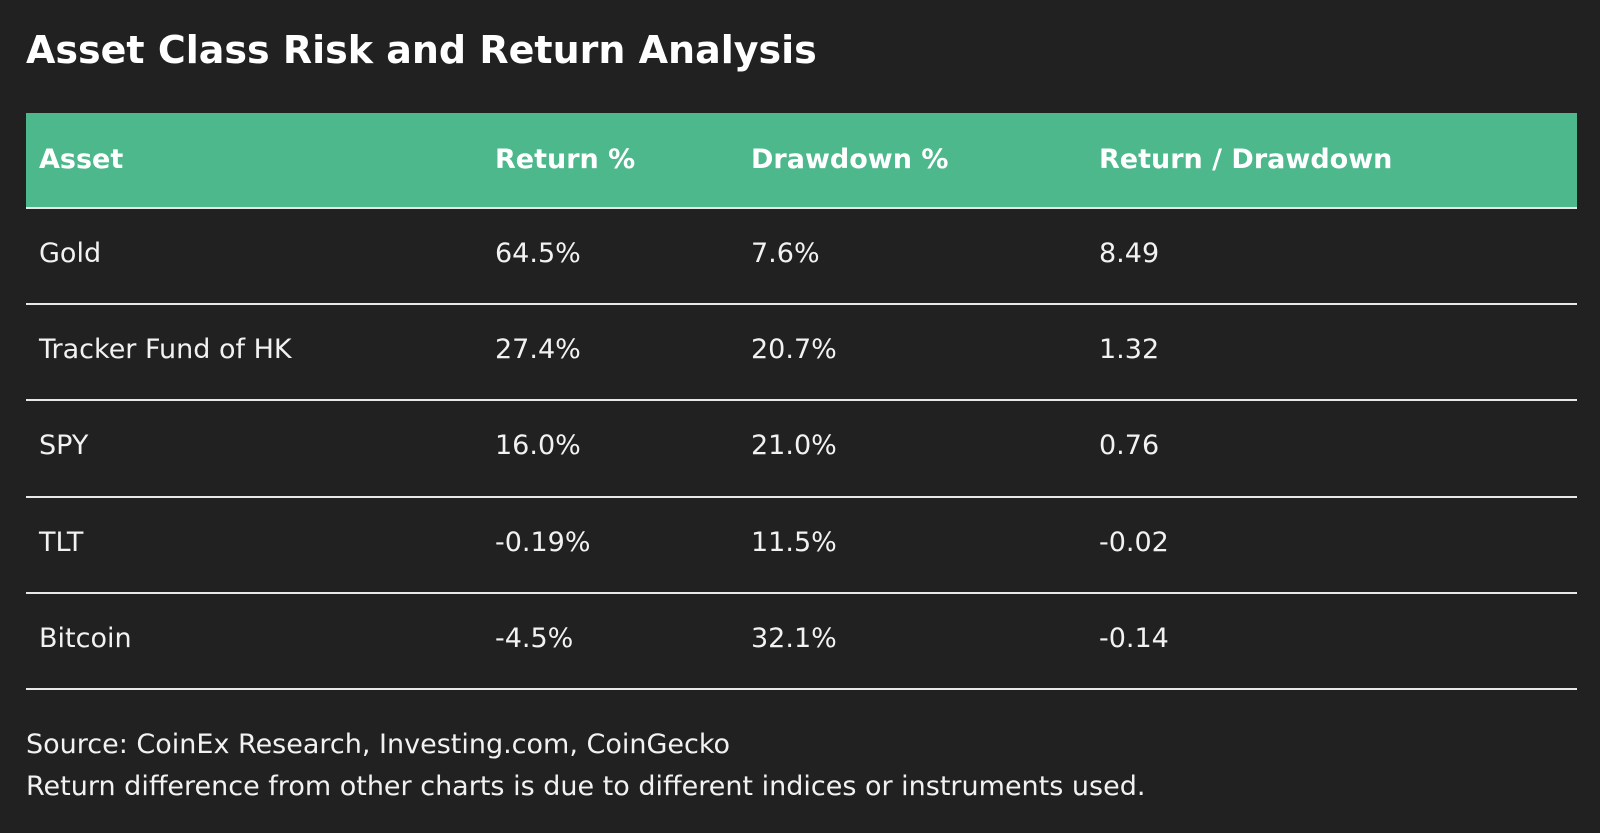  I want to click on table-cell: -0.14, so click(1134, 638).